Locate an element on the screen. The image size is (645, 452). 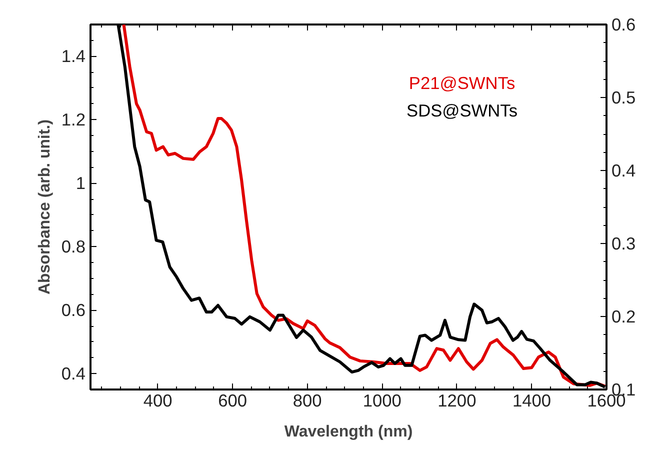
text: SDS@SWNTs is located at coordinates (462, 110).